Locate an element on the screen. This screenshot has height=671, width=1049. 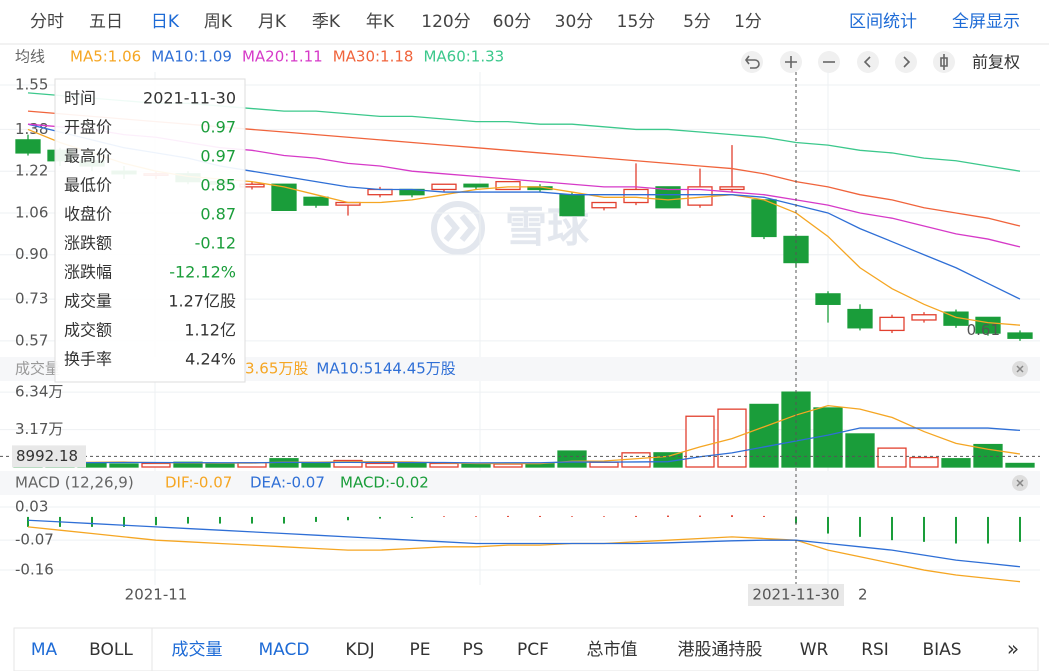
macd-legend: MACD:-0.02 is located at coordinates (384, 483).